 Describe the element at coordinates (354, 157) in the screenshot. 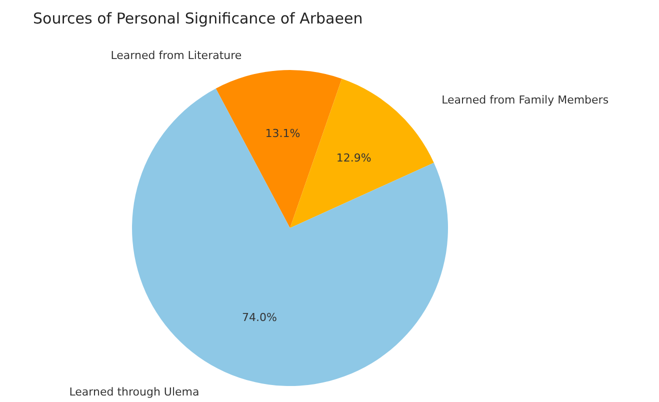

I see `data-label: 12.9%` at that location.